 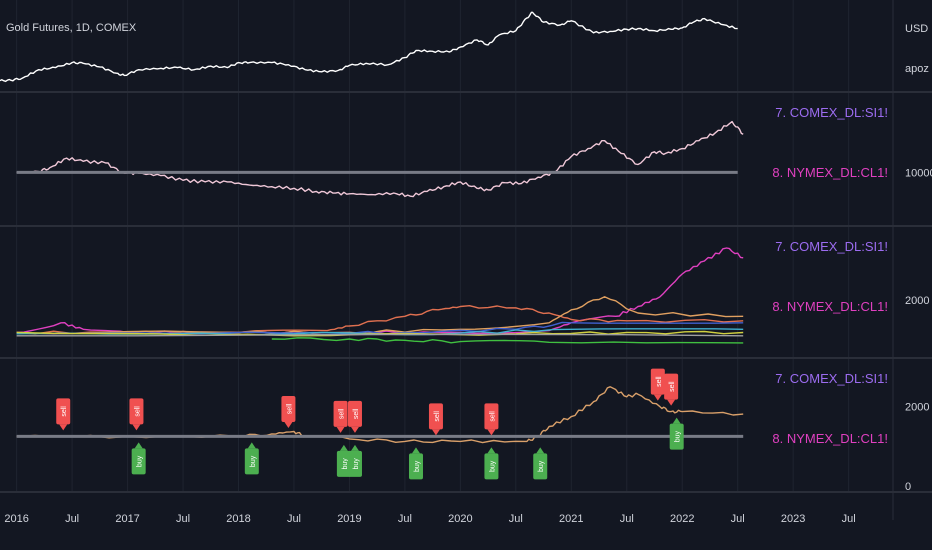 What do you see at coordinates (793, 519) in the screenshot?
I see `x-tick-label: 2023` at bounding box center [793, 519].